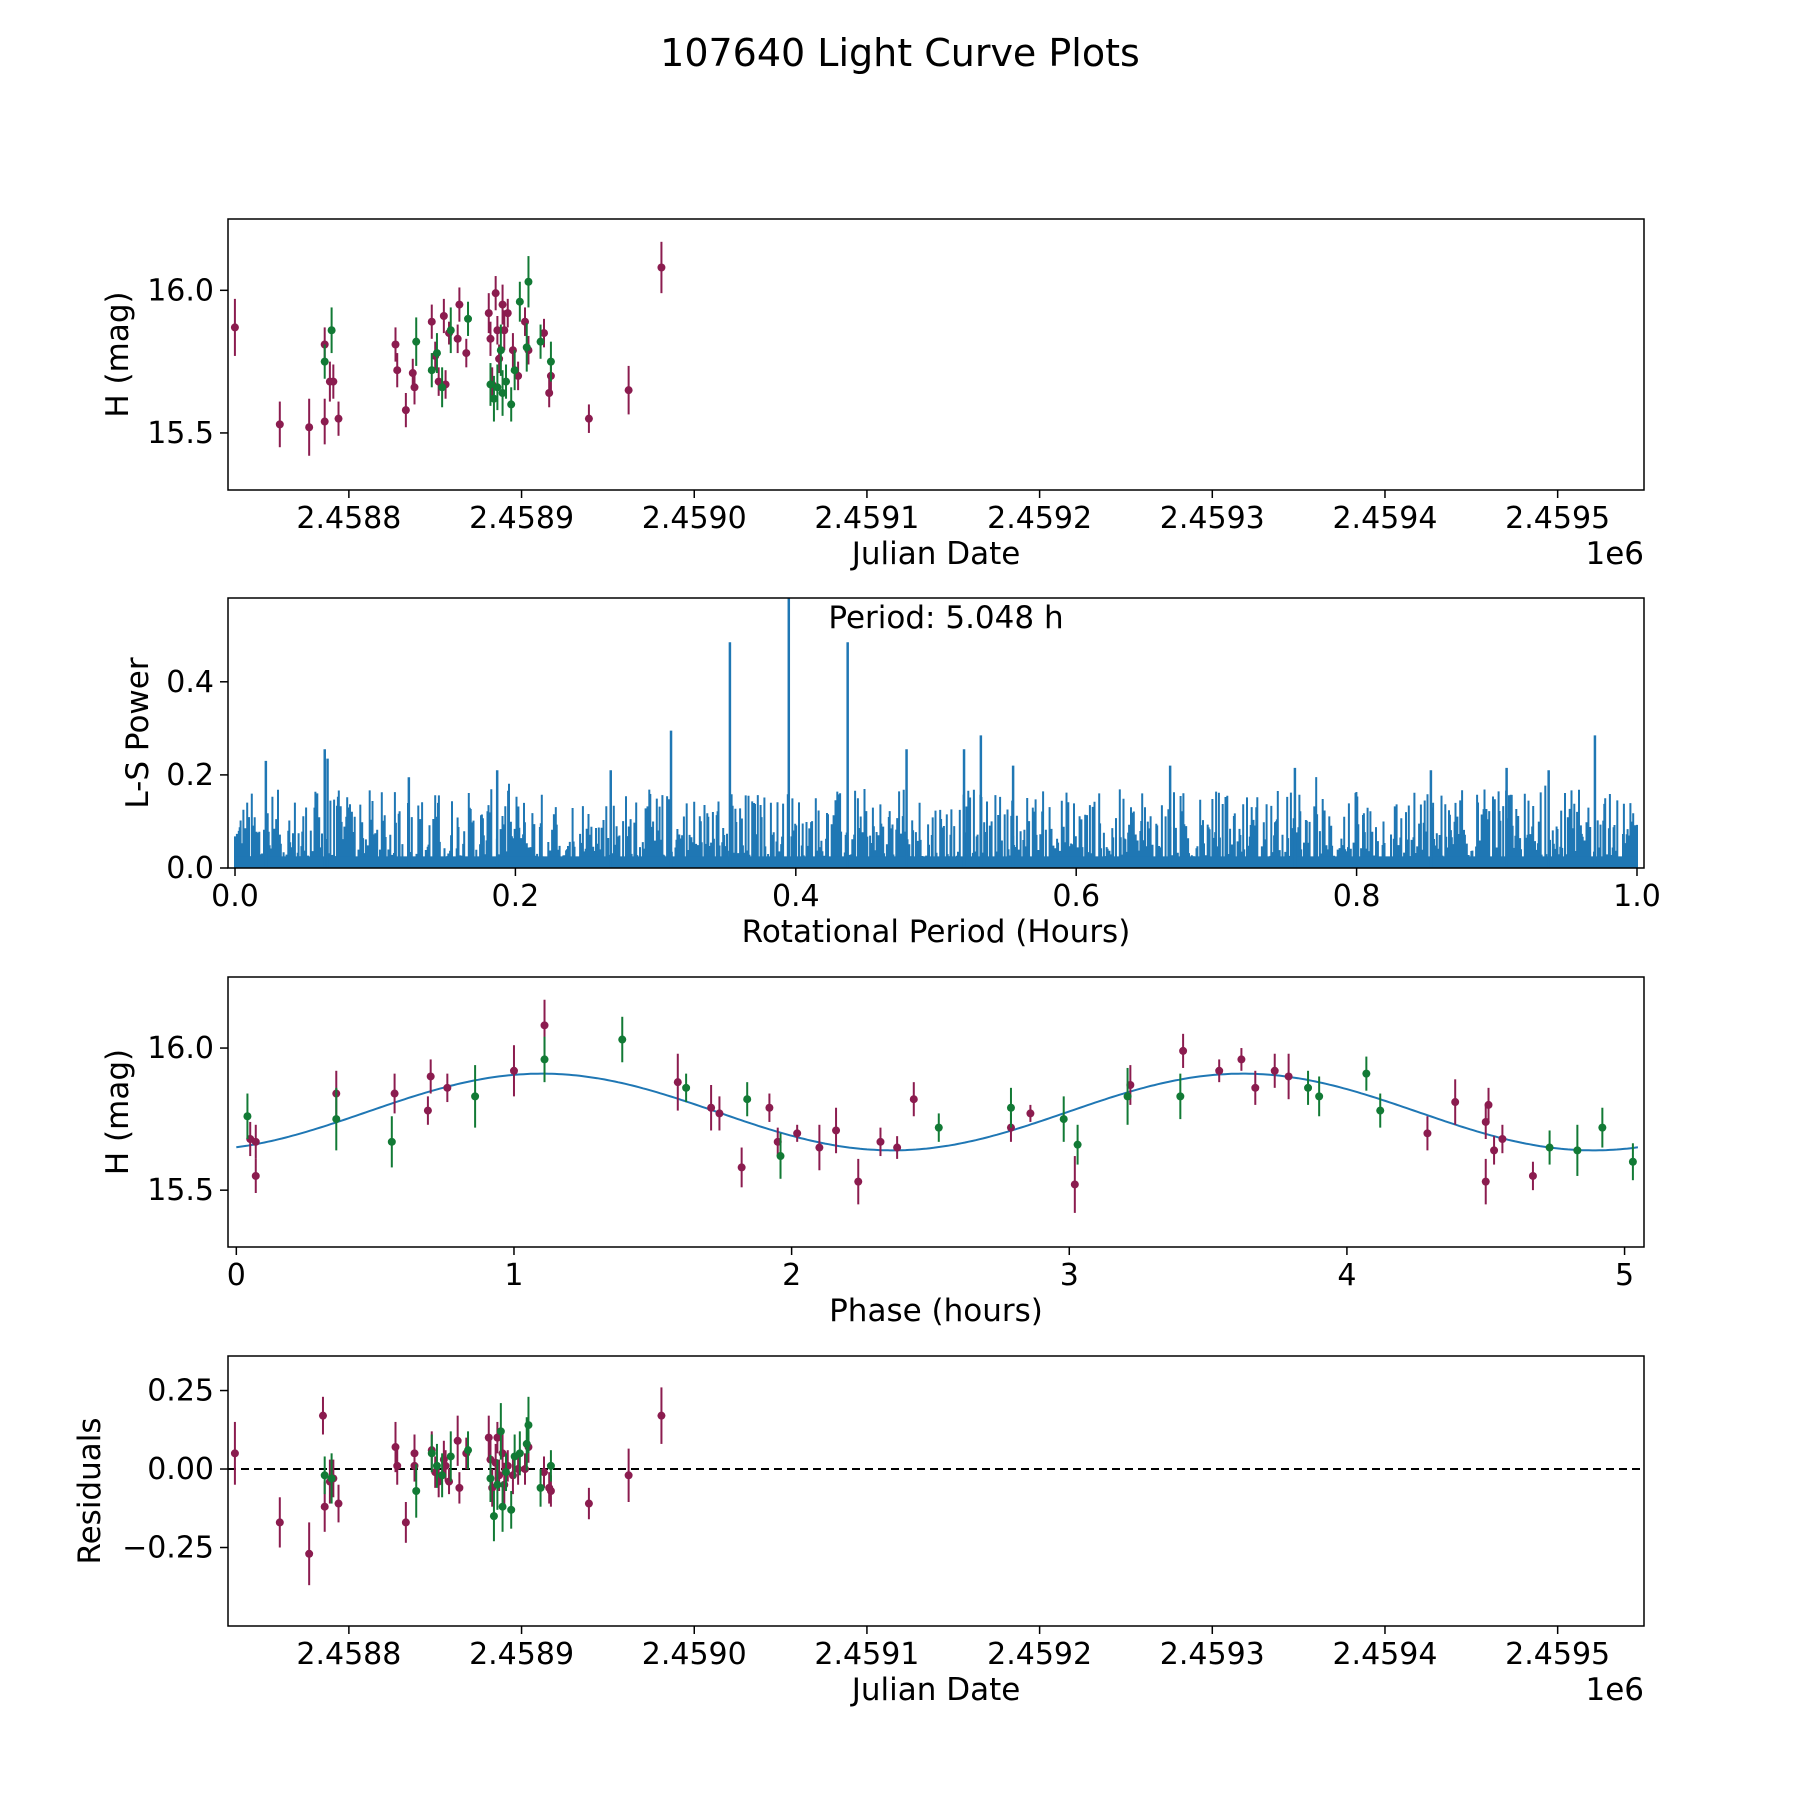  What do you see at coordinates (516, 896) in the screenshot?
I see `x-tick-label: 0.2` at bounding box center [516, 896].